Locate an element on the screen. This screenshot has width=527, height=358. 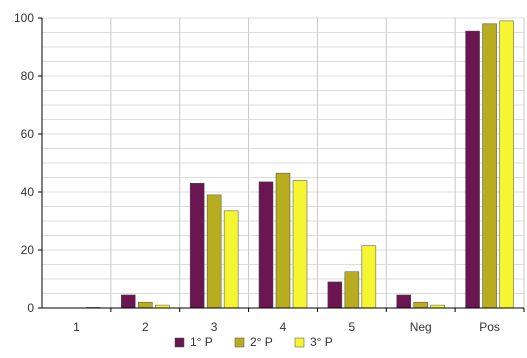
y-tick-label: 80 is located at coordinates (28, 76).